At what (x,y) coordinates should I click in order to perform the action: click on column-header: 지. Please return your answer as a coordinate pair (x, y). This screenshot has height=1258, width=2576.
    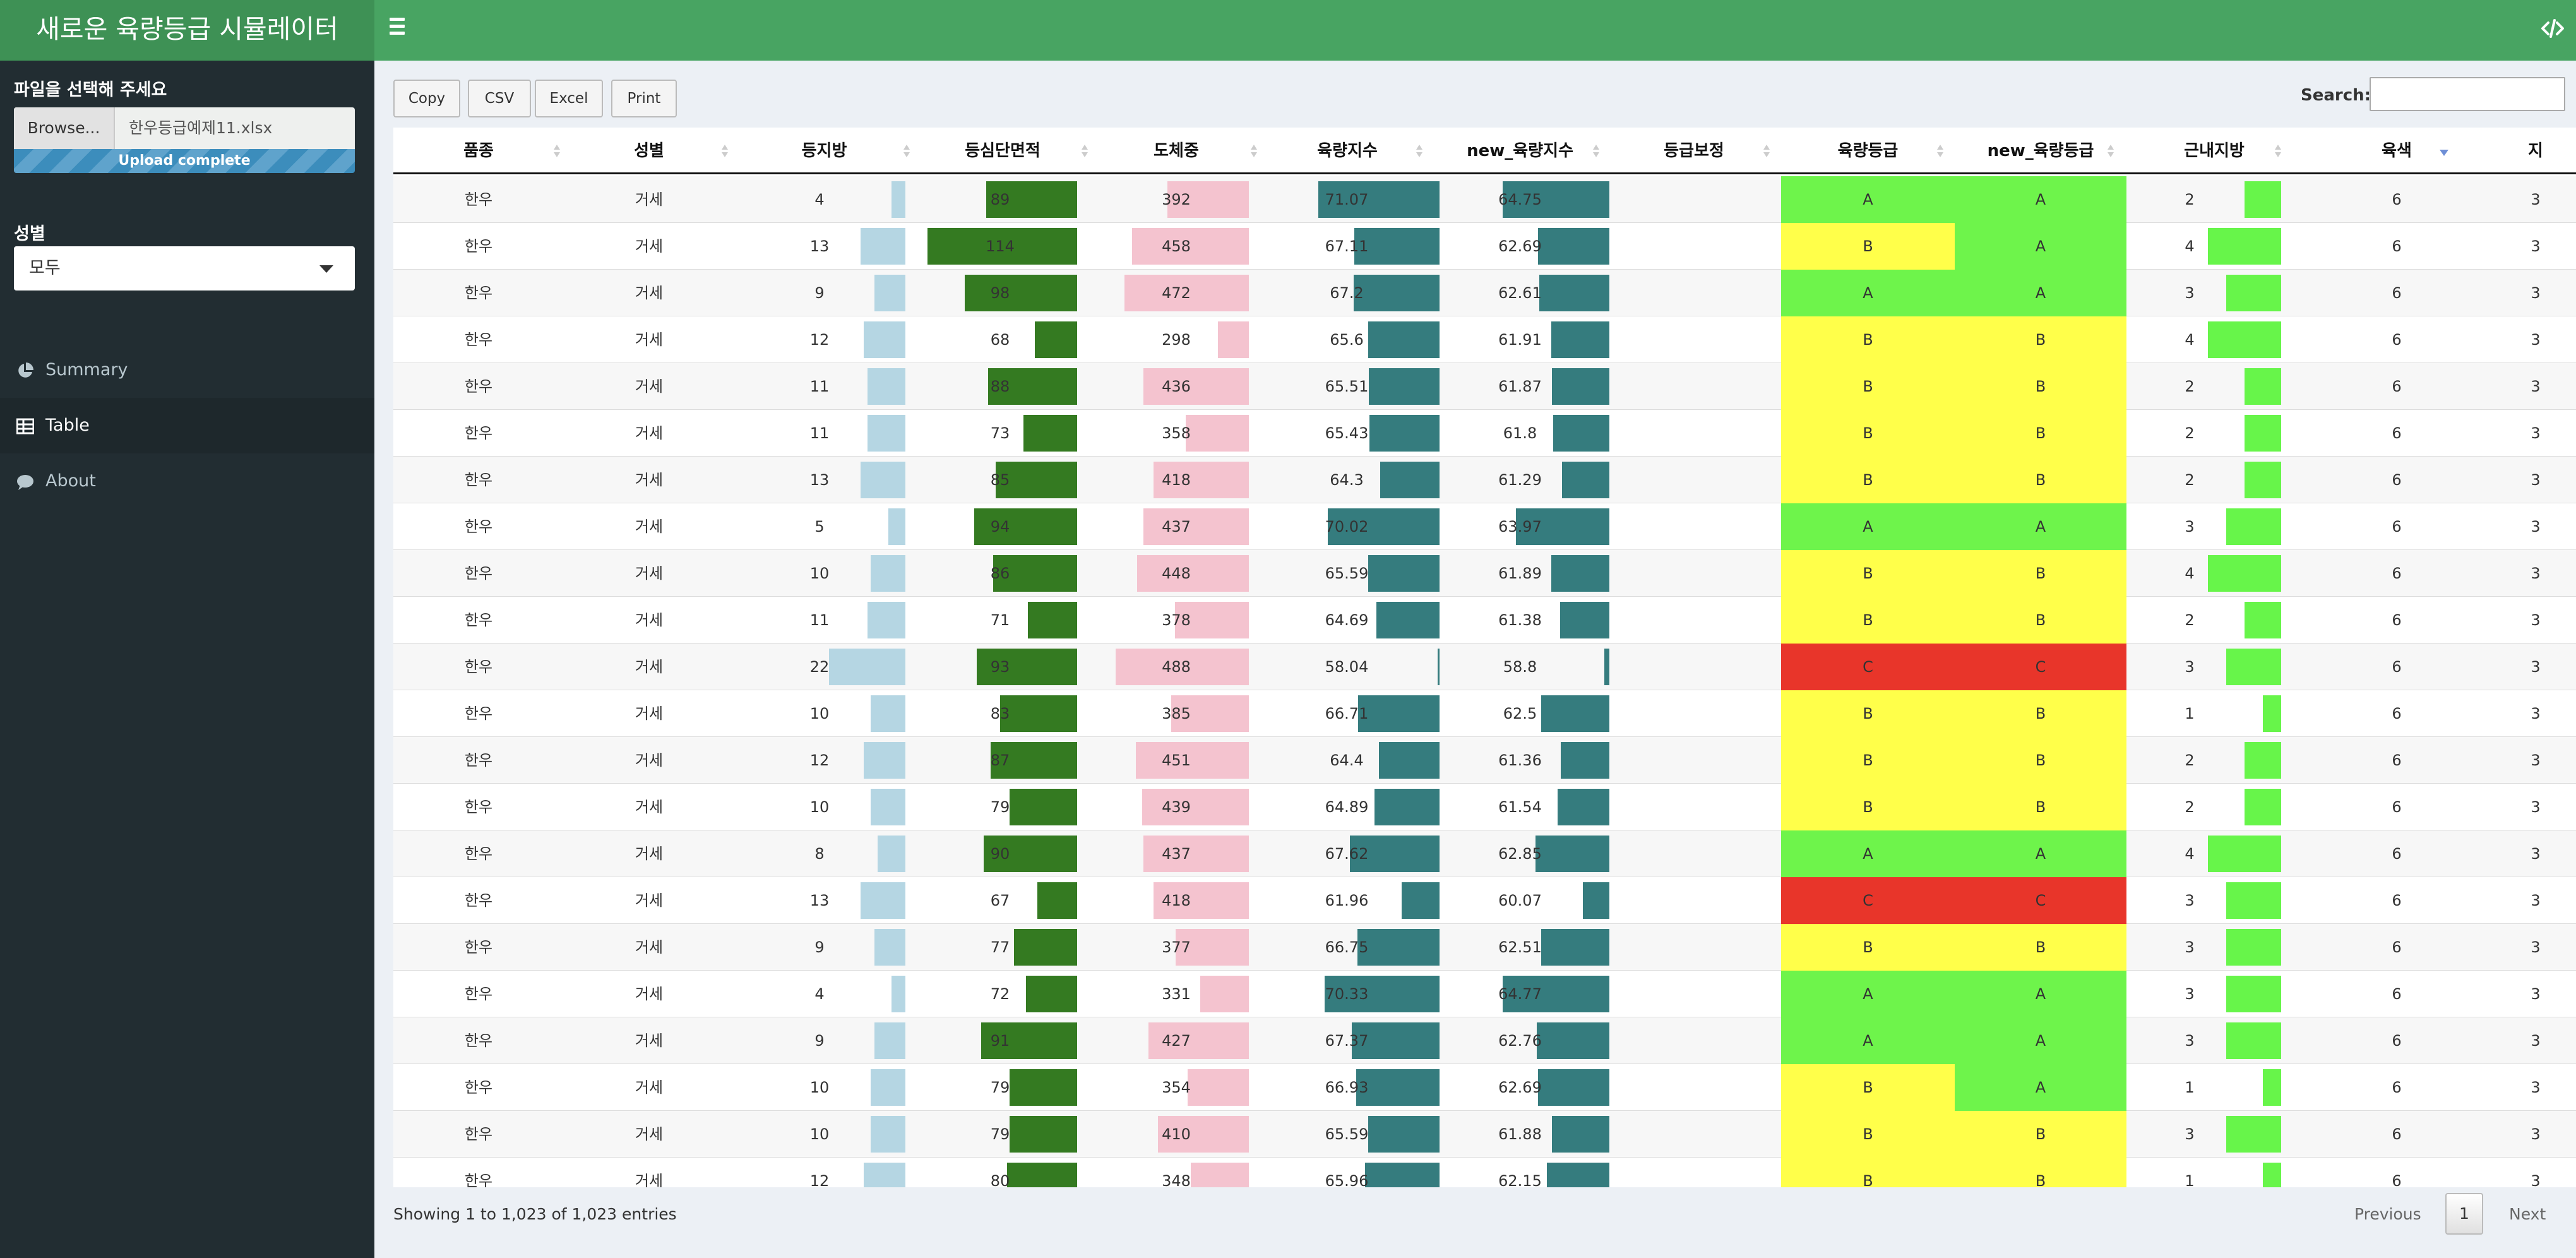
    Looking at the image, I should click on (2535, 150).